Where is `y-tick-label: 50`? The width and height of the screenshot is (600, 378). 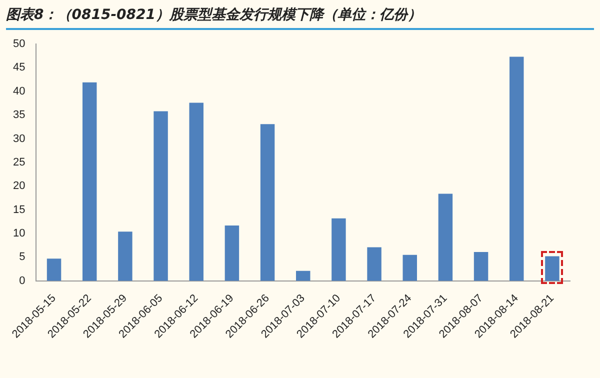
y-tick-label: 50 is located at coordinates (19, 44).